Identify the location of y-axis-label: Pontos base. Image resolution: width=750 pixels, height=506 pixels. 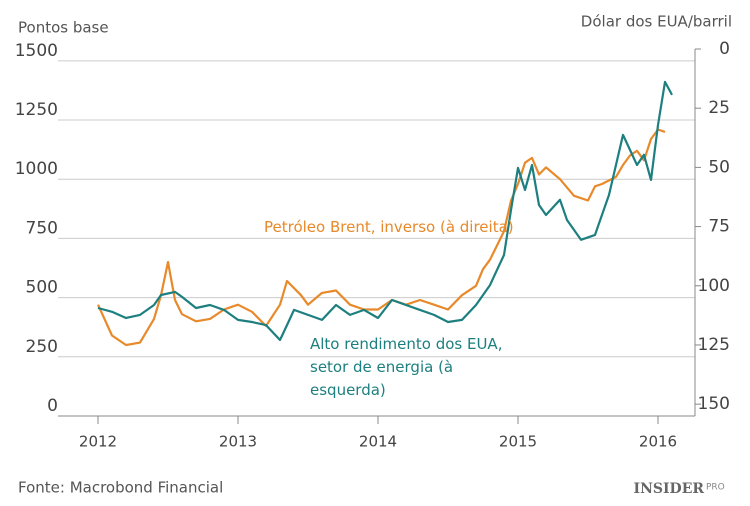
(63, 28).